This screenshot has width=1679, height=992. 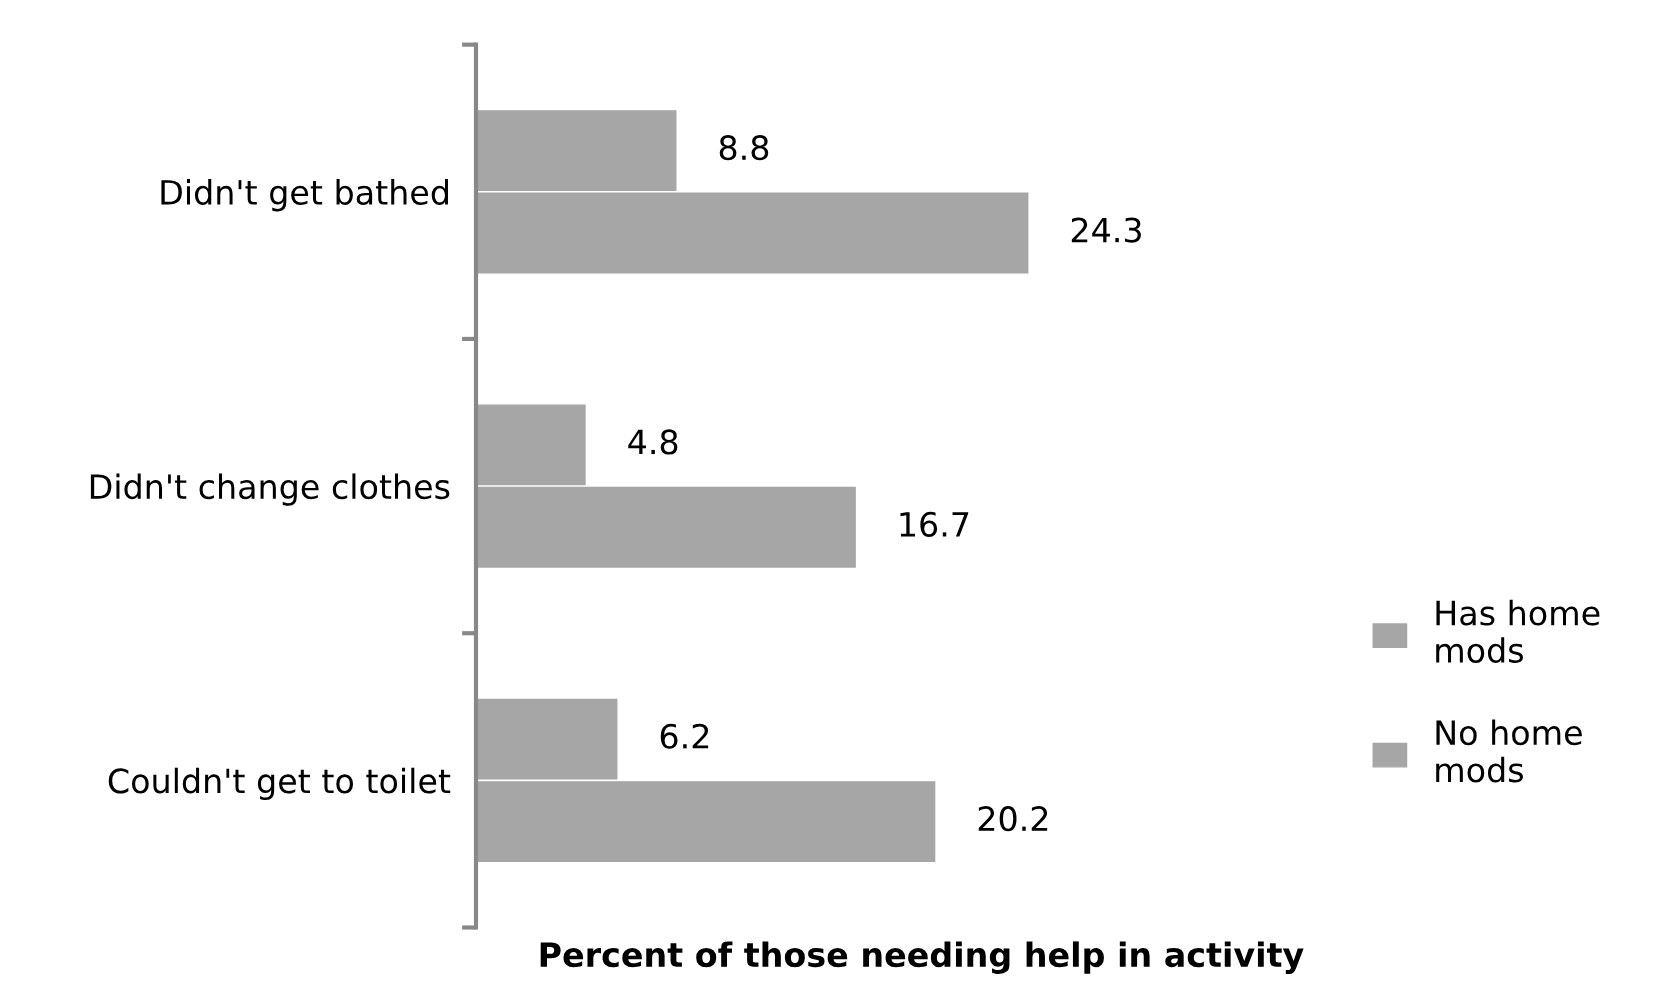 What do you see at coordinates (1518, 631) in the screenshot?
I see `legend-label: Has home mods` at bounding box center [1518, 631].